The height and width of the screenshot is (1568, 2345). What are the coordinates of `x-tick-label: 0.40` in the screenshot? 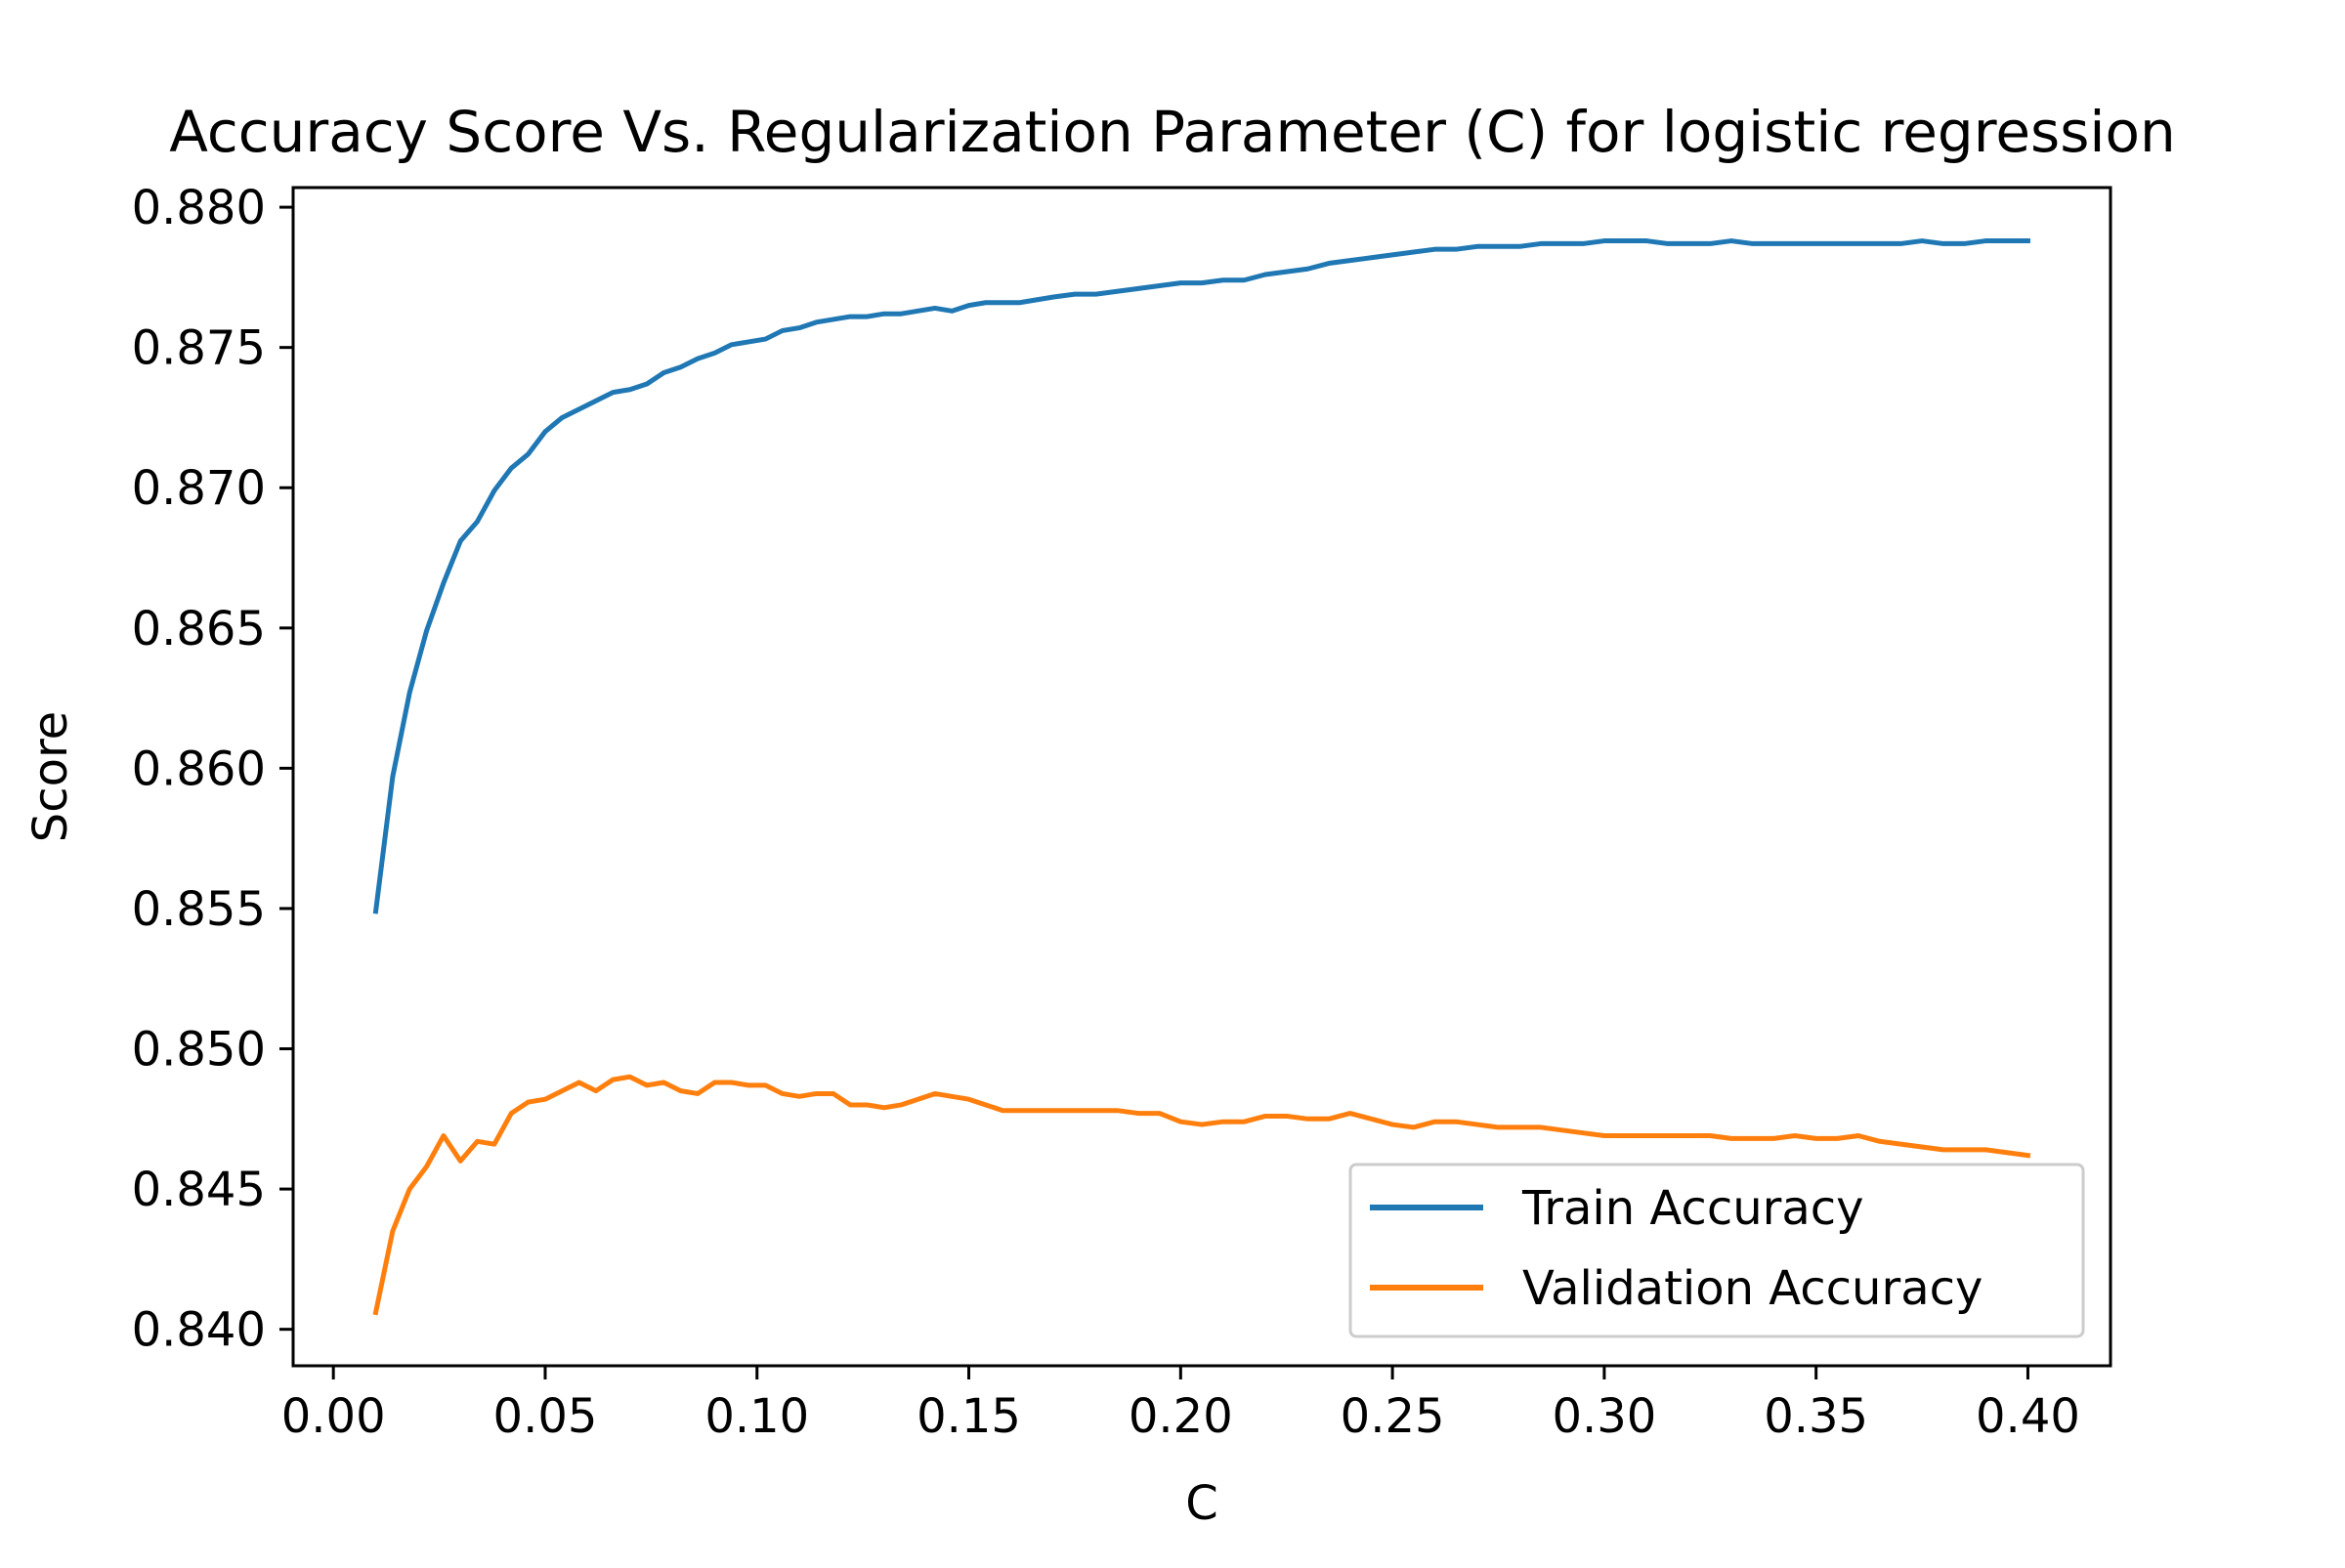 It's located at (2028, 1416).